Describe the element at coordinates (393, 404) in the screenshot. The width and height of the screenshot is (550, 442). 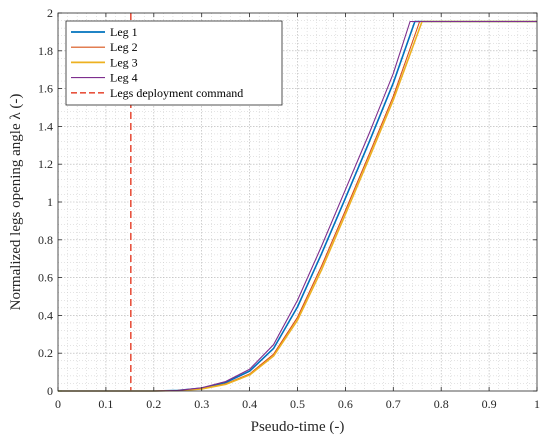
I see `x-tick-label: 0.7` at that location.